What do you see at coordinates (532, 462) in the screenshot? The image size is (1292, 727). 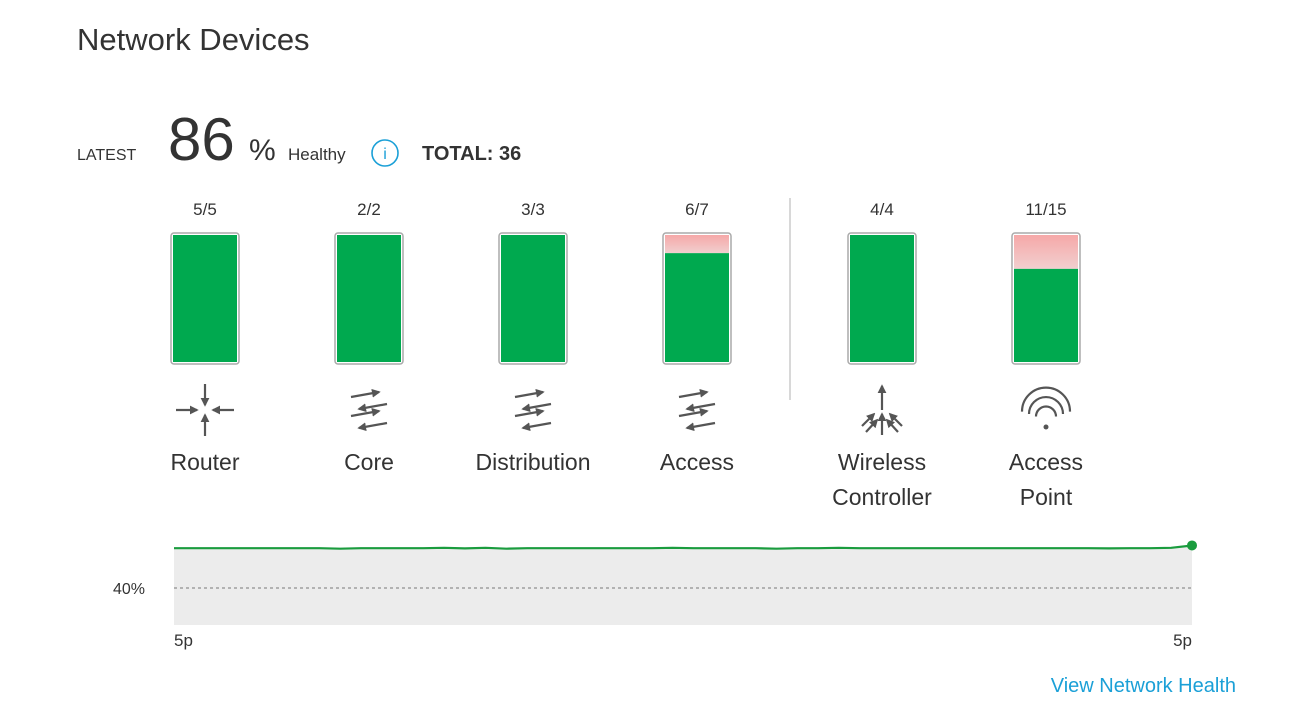 I see `device-label: Distribution` at bounding box center [532, 462].